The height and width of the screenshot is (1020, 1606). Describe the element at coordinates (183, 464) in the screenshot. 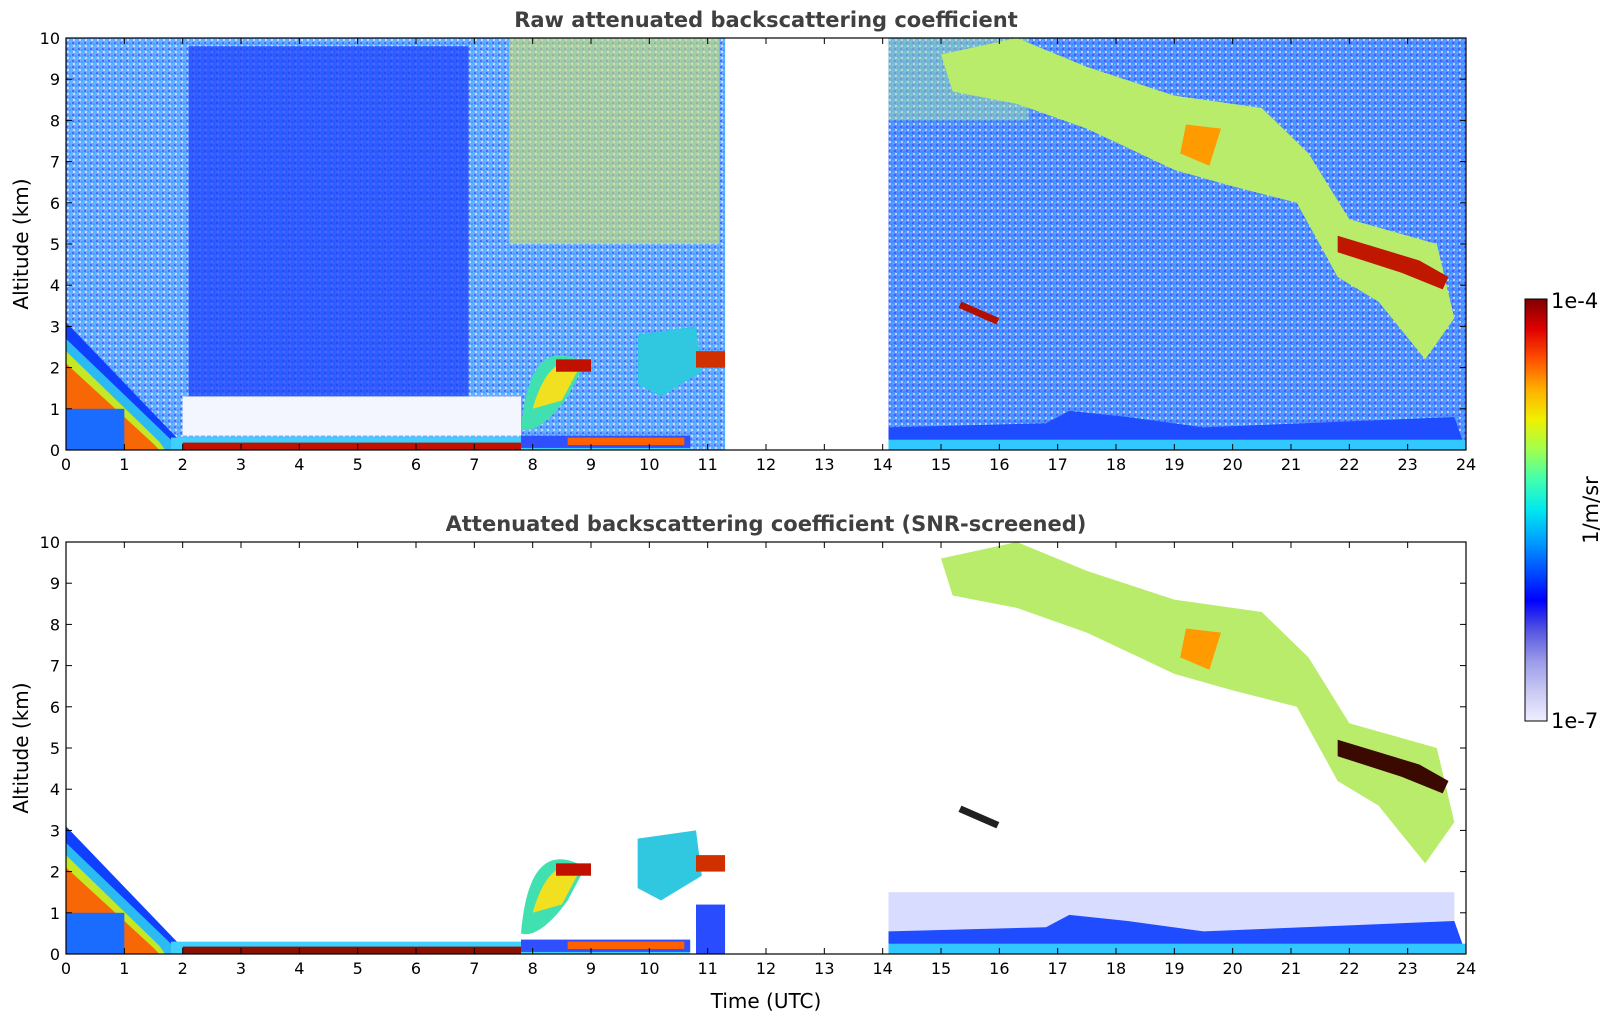

I see `top-xtick-label: 2` at that location.